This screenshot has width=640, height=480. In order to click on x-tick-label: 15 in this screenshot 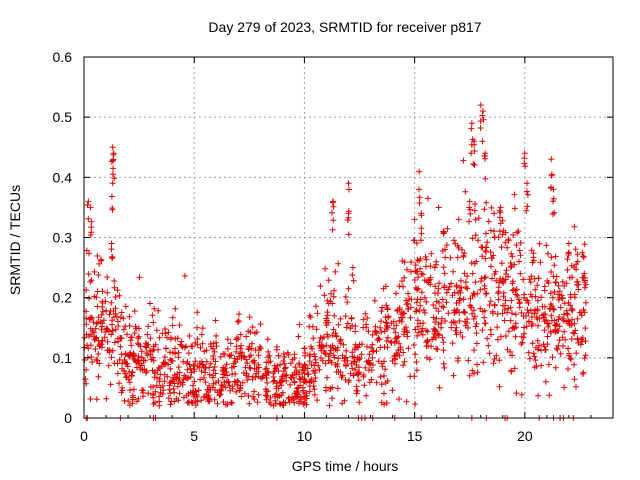, I will do `click(415, 436)`.